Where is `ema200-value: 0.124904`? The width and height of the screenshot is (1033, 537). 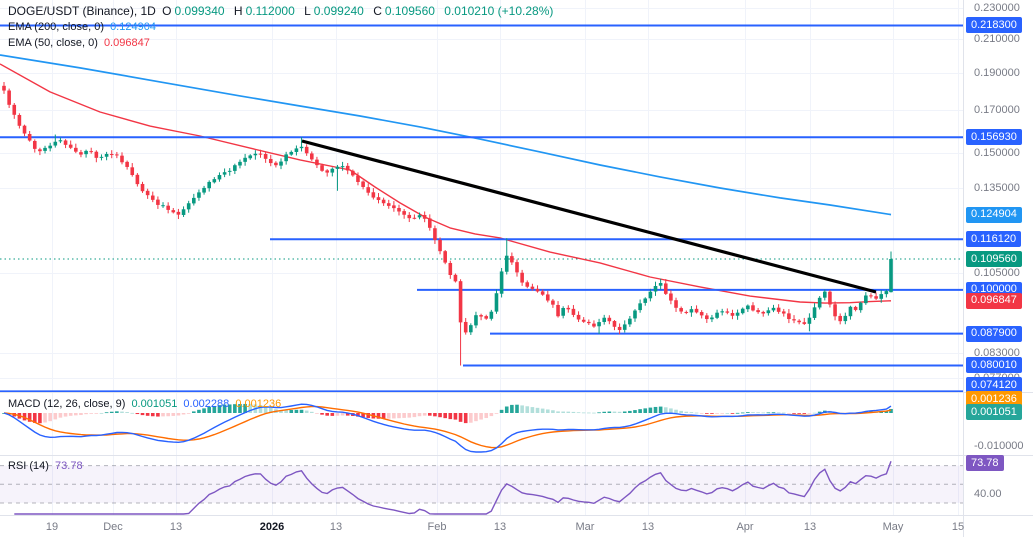 ema200-value: 0.124904 is located at coordinates (133, 27).